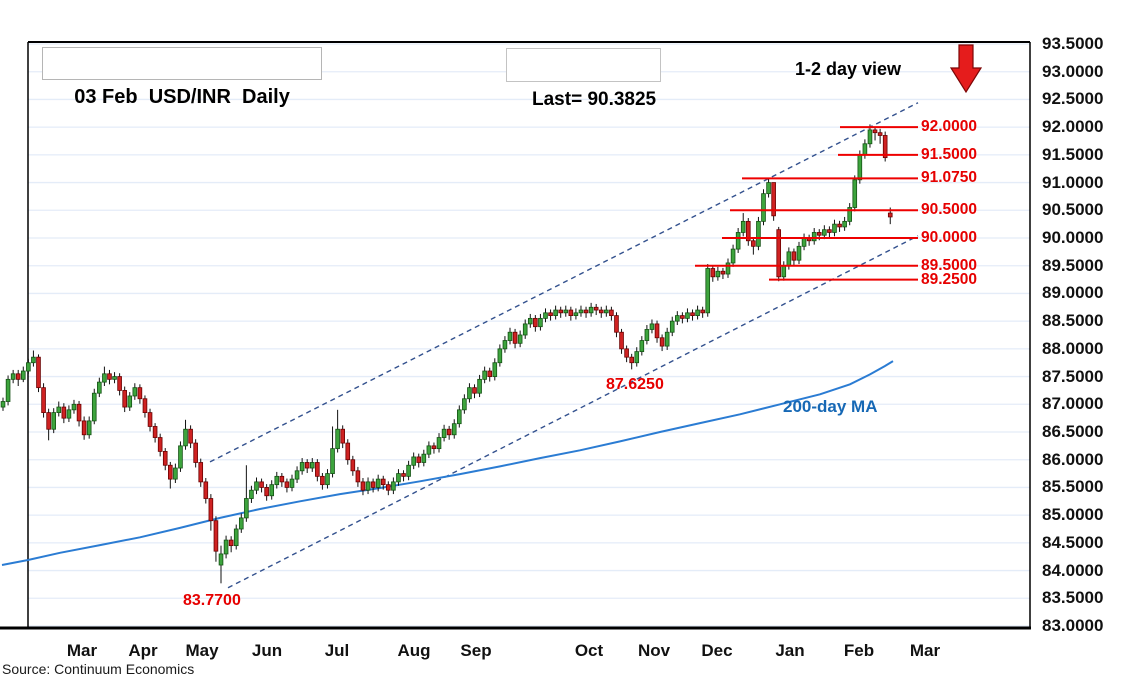 The width and height of the screenshot is (1134, 680). Describe the element at coordinates (414, 650) in the screenshot. I see `x-axis-tick: Aug` at that location.